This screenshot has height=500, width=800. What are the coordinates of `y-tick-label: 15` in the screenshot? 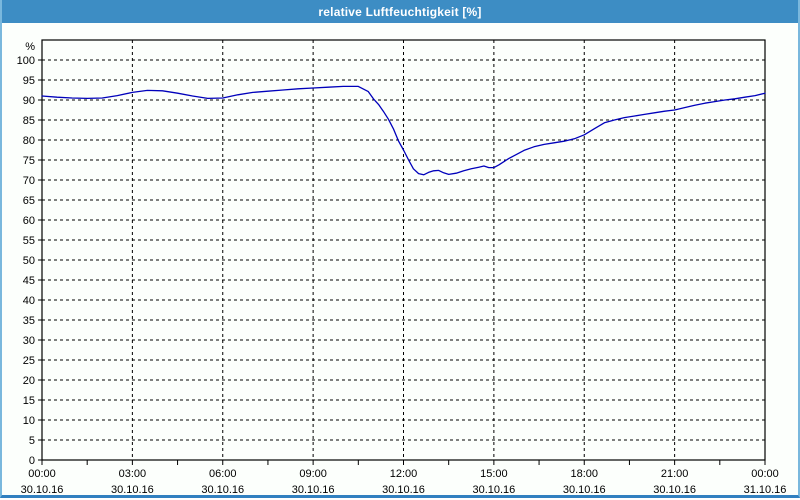 It's located at (29, 401).